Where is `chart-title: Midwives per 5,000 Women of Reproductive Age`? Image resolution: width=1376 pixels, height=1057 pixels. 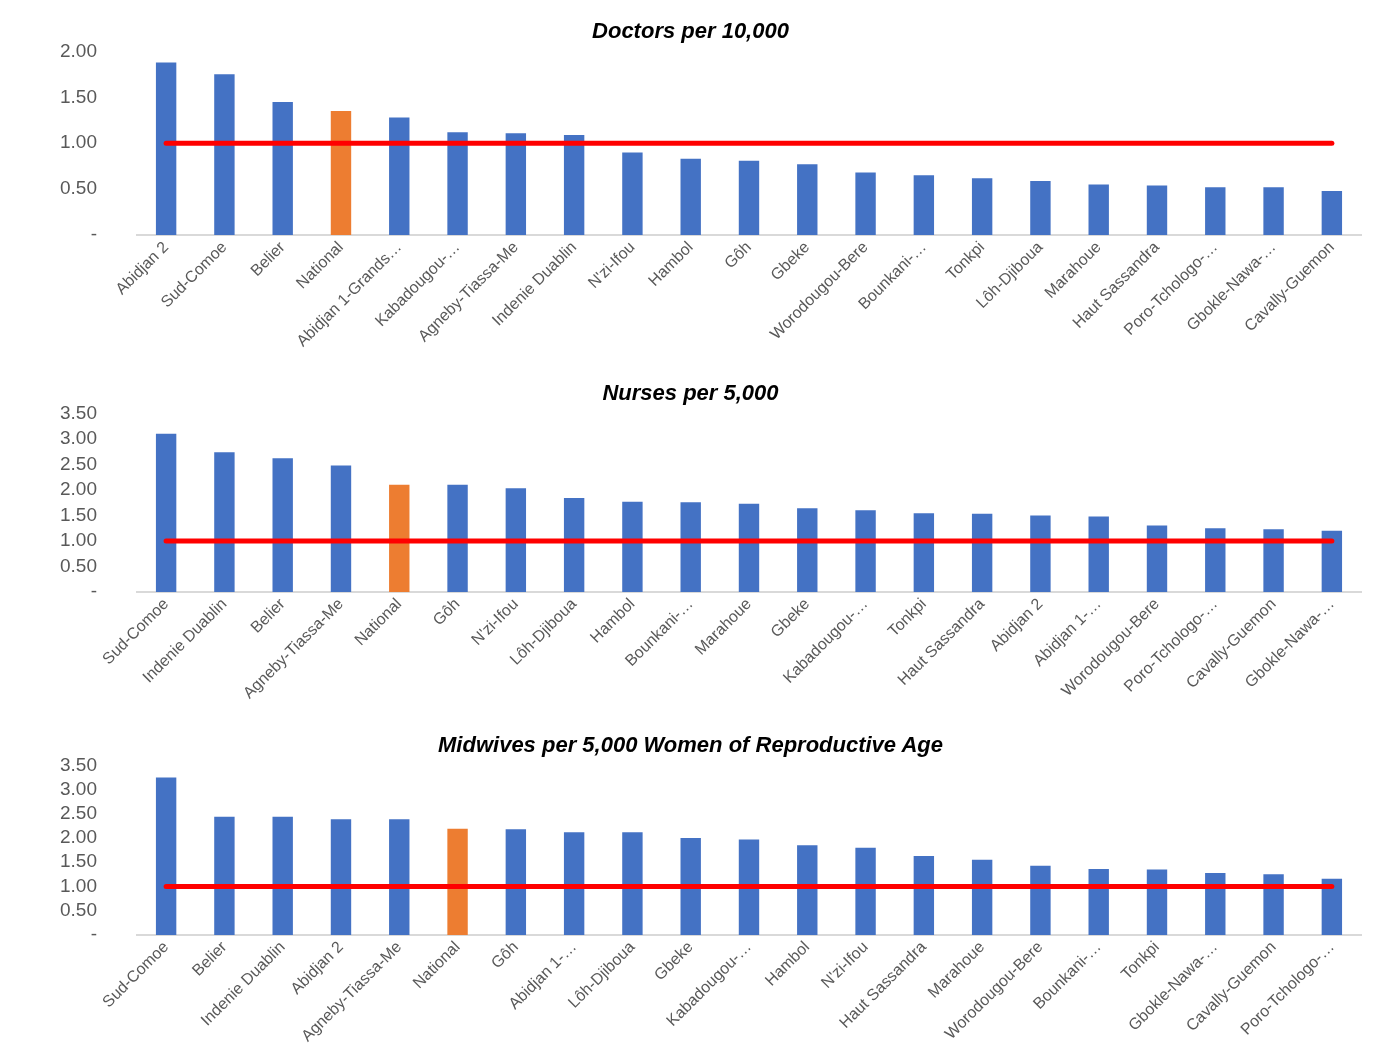
chart-title: Midwives per 5,000 Women of Reproductive Age is located at coordinates (690, 745).